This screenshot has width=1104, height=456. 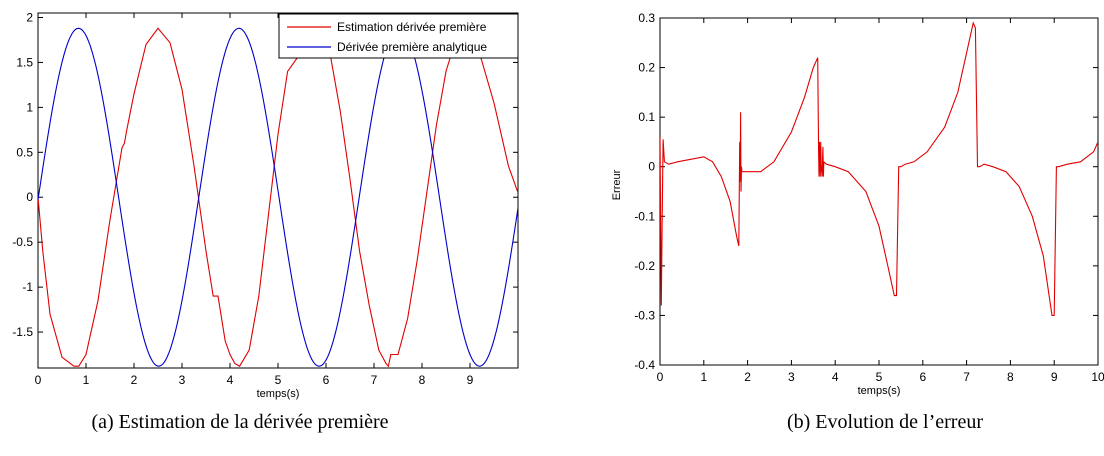 I want to click on y-tick-label: -0.3, so click(x=644, y=315).